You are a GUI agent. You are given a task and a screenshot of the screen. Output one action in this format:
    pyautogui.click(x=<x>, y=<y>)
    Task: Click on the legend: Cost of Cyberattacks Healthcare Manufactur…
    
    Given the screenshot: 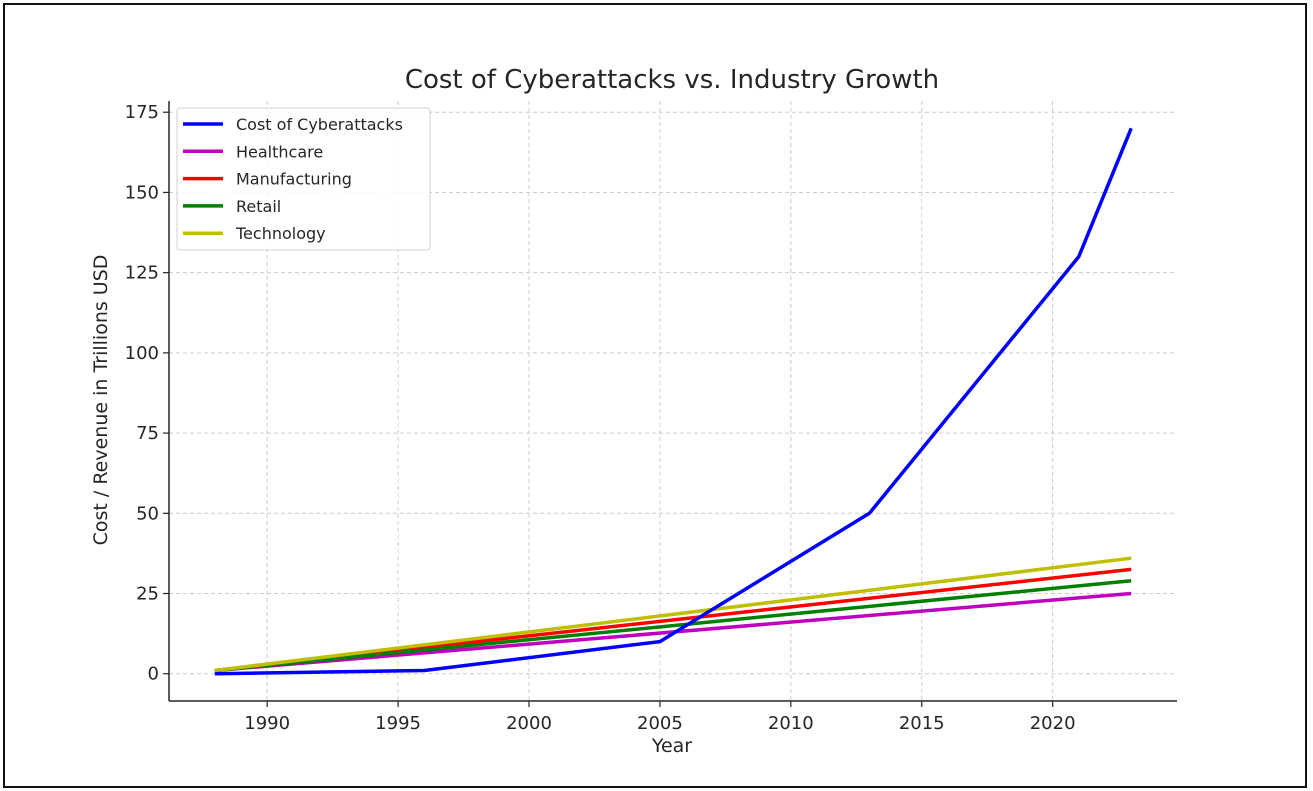 What is the action you would take?
    pyautogui.click(x=303, y=179)
    